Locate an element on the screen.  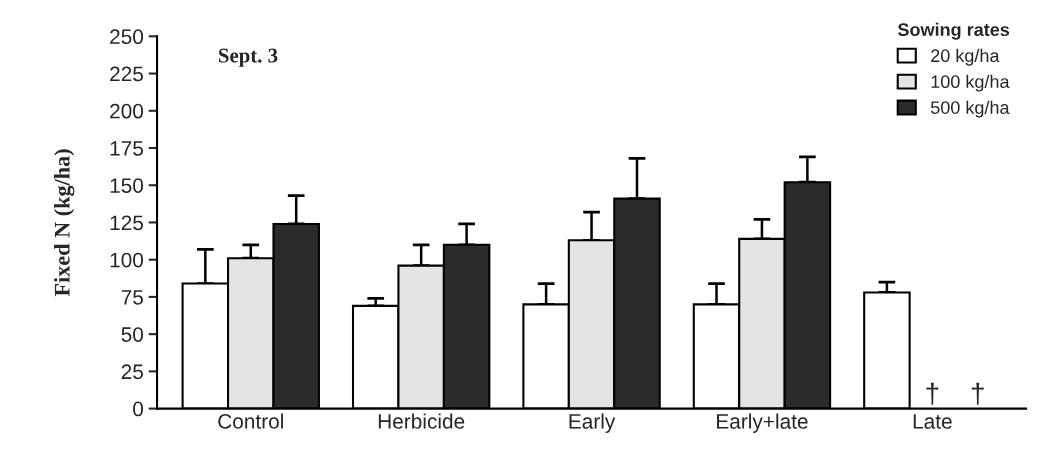
y-tick-label: 25 is located at coordinates (132, 372).